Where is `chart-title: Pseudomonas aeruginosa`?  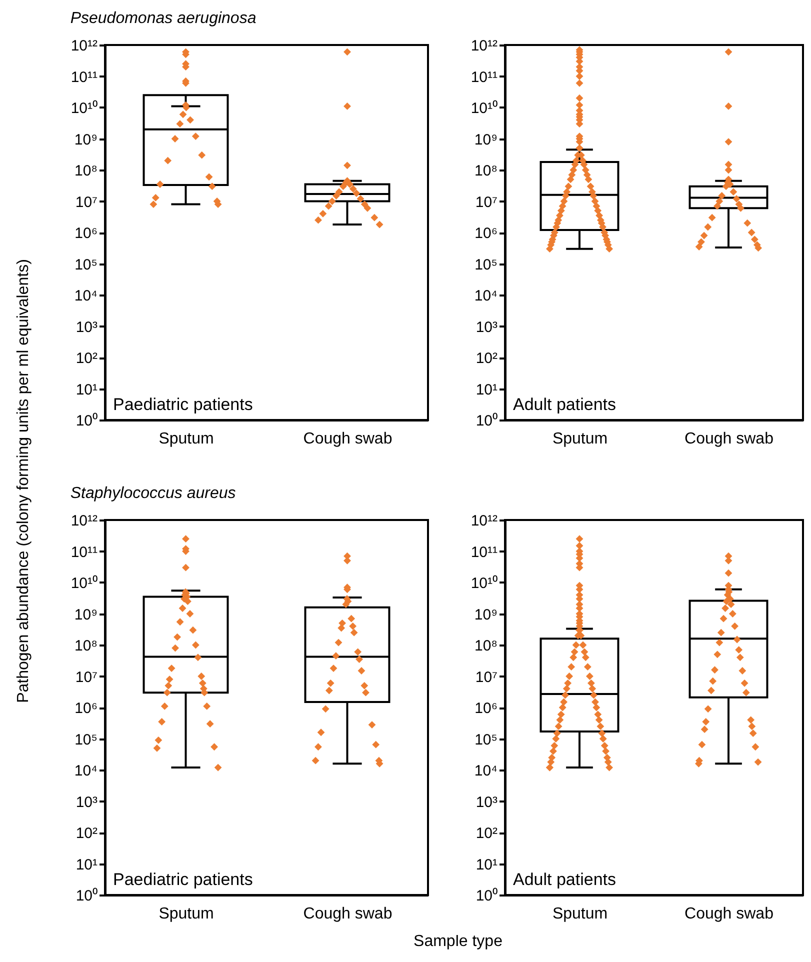 chart-title: Pseudomonas aeruginosa is located at coordinates (163, 18).